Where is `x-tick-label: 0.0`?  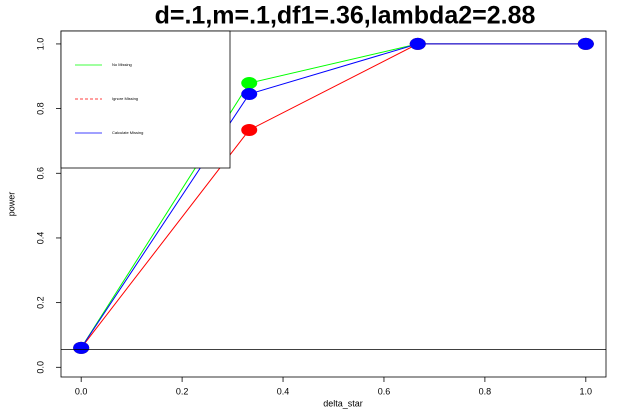
x-tick-label: 0.0 is located at coordinates (81, 391).